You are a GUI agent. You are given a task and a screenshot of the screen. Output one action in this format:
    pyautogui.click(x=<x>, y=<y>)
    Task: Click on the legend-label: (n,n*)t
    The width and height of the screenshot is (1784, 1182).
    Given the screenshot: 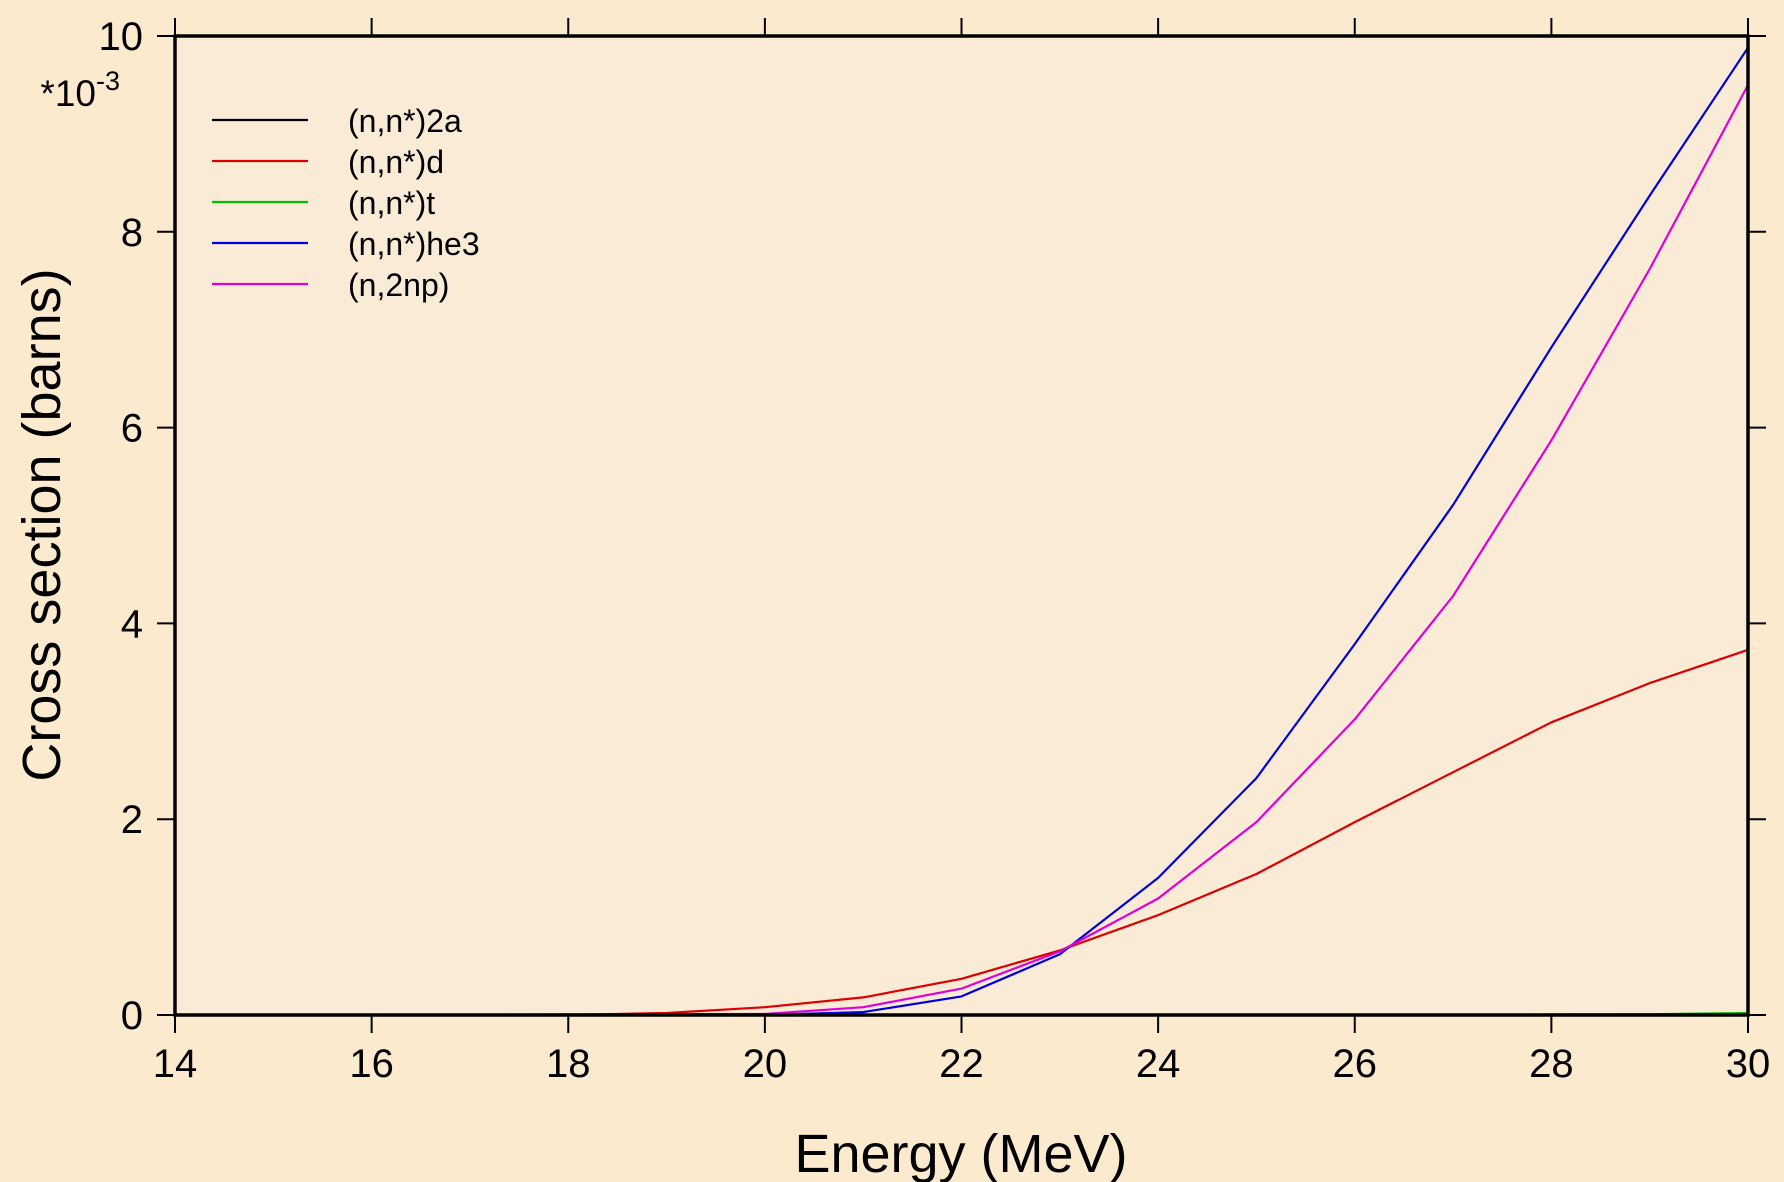 What is the action you would take?
    pyautogui.click(x=391, y=203)
    